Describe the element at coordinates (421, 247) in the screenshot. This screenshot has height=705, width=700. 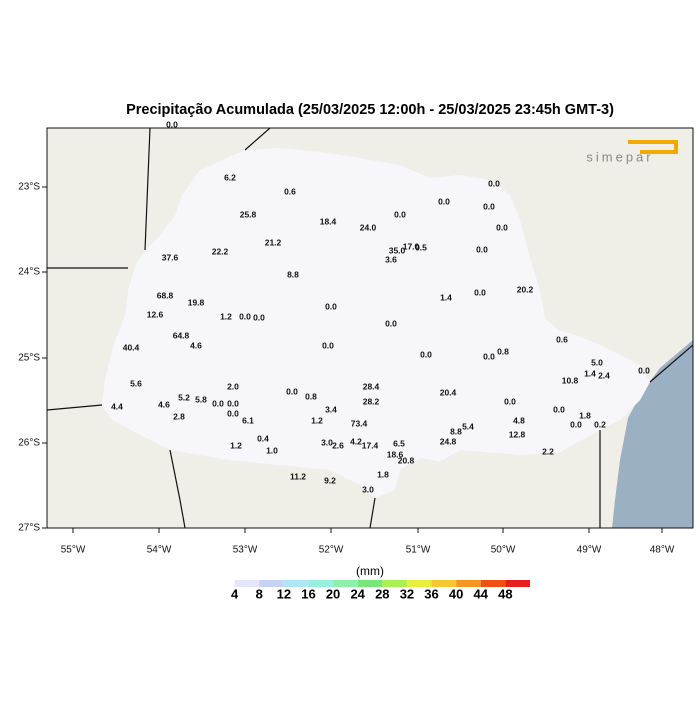
I see `station-value: 0.5` at that location.